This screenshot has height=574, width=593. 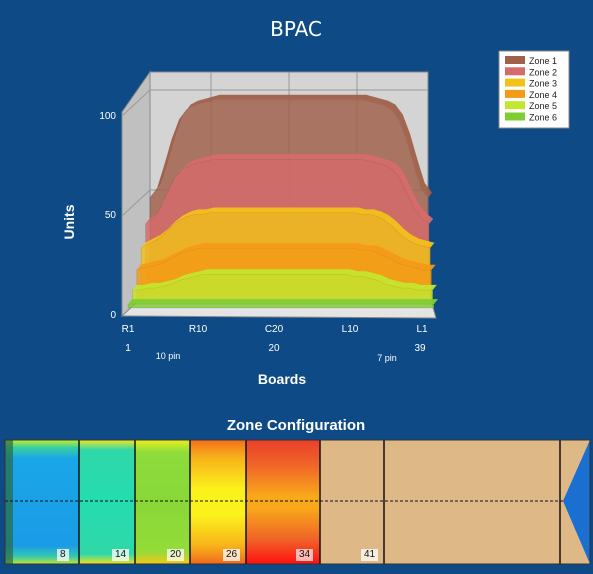 What do you see at coordinates (107, 116) in the screenshot?
I see `y-tick-label: 100` at bounding box center [107, 116].